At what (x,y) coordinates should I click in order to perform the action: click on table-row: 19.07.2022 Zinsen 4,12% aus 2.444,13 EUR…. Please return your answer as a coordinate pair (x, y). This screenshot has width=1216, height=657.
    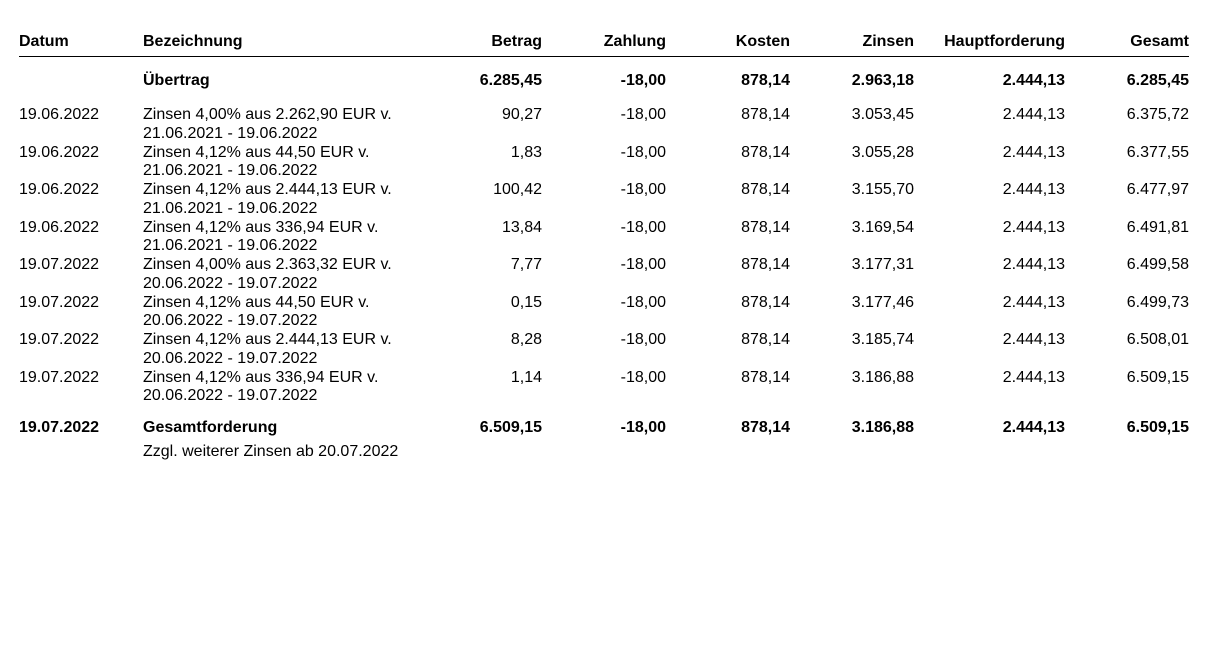
    Looking at the image, I should click on (604, 350).